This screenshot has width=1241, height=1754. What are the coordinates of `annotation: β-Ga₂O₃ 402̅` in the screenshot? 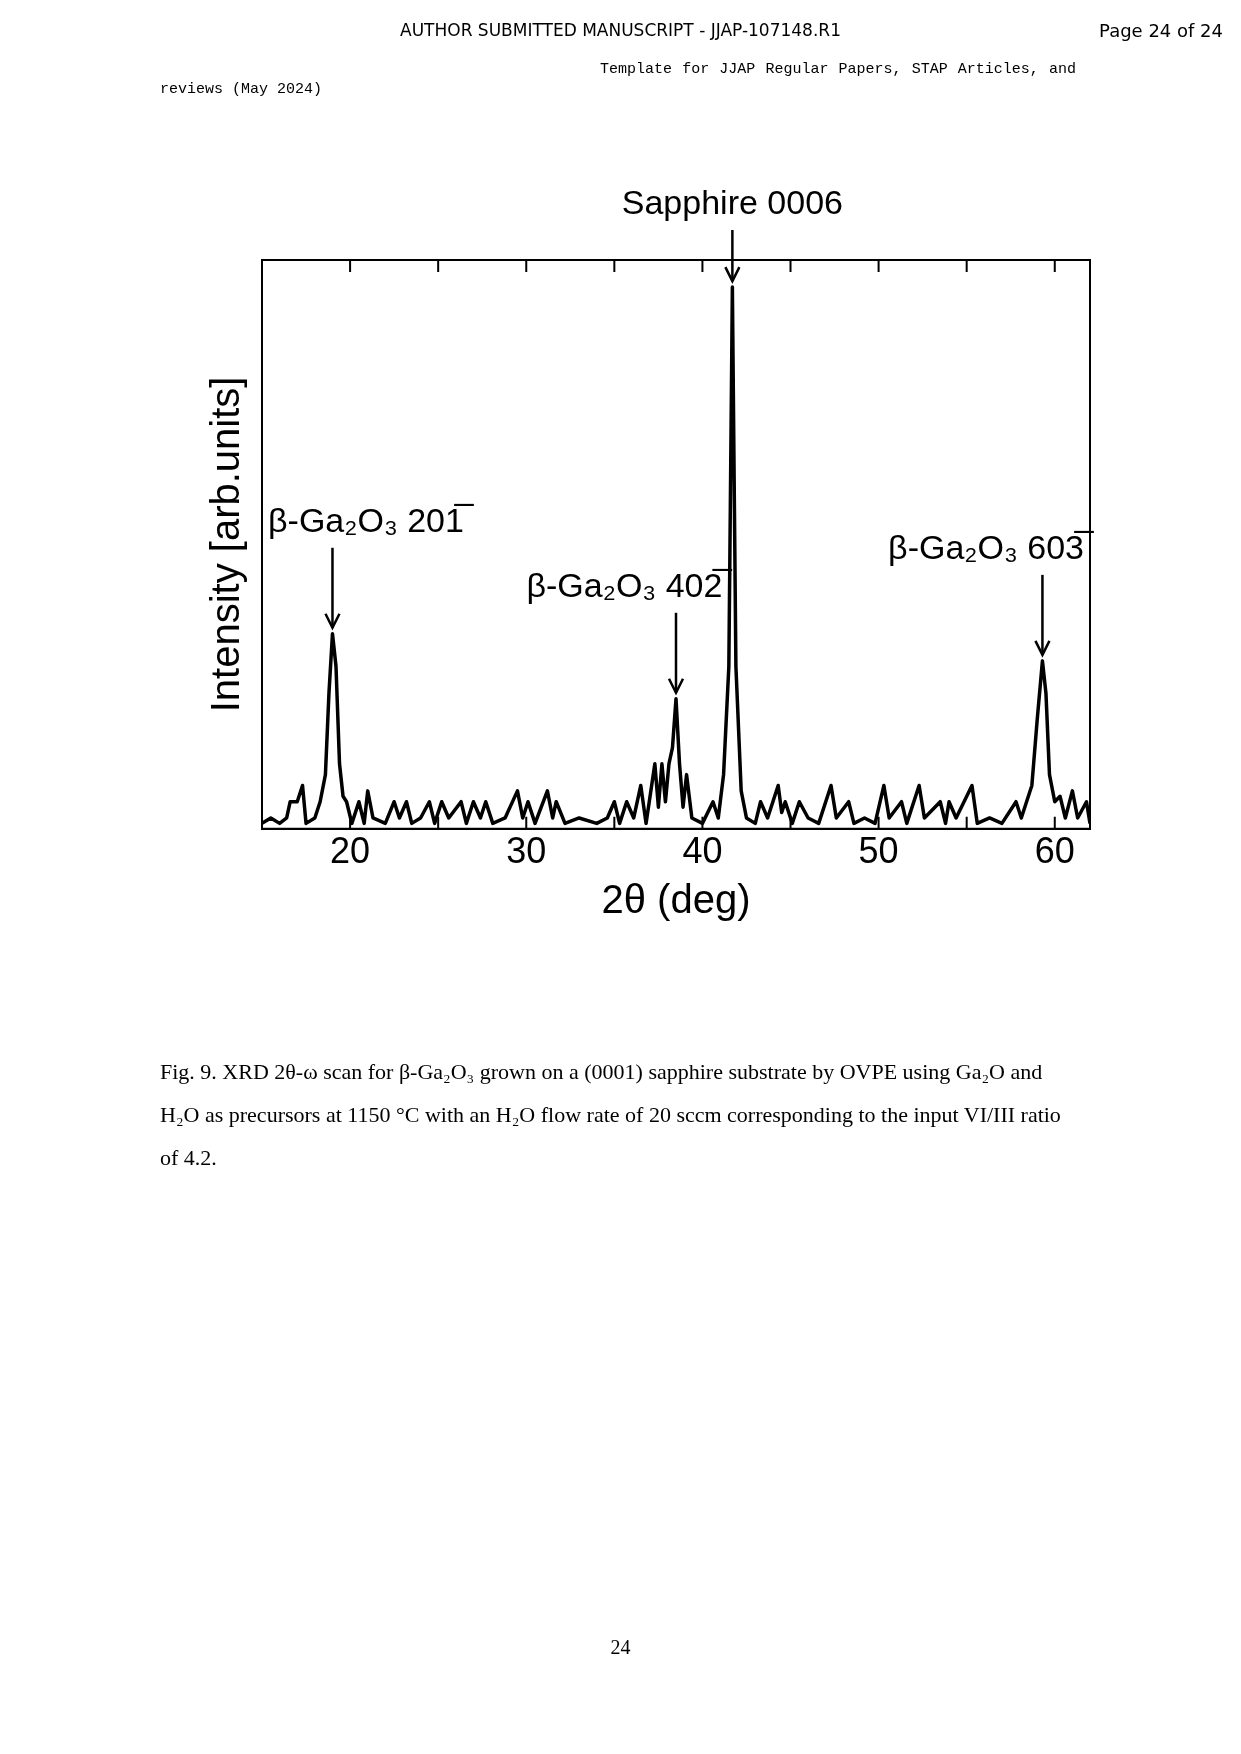 It's located at (629, 585).